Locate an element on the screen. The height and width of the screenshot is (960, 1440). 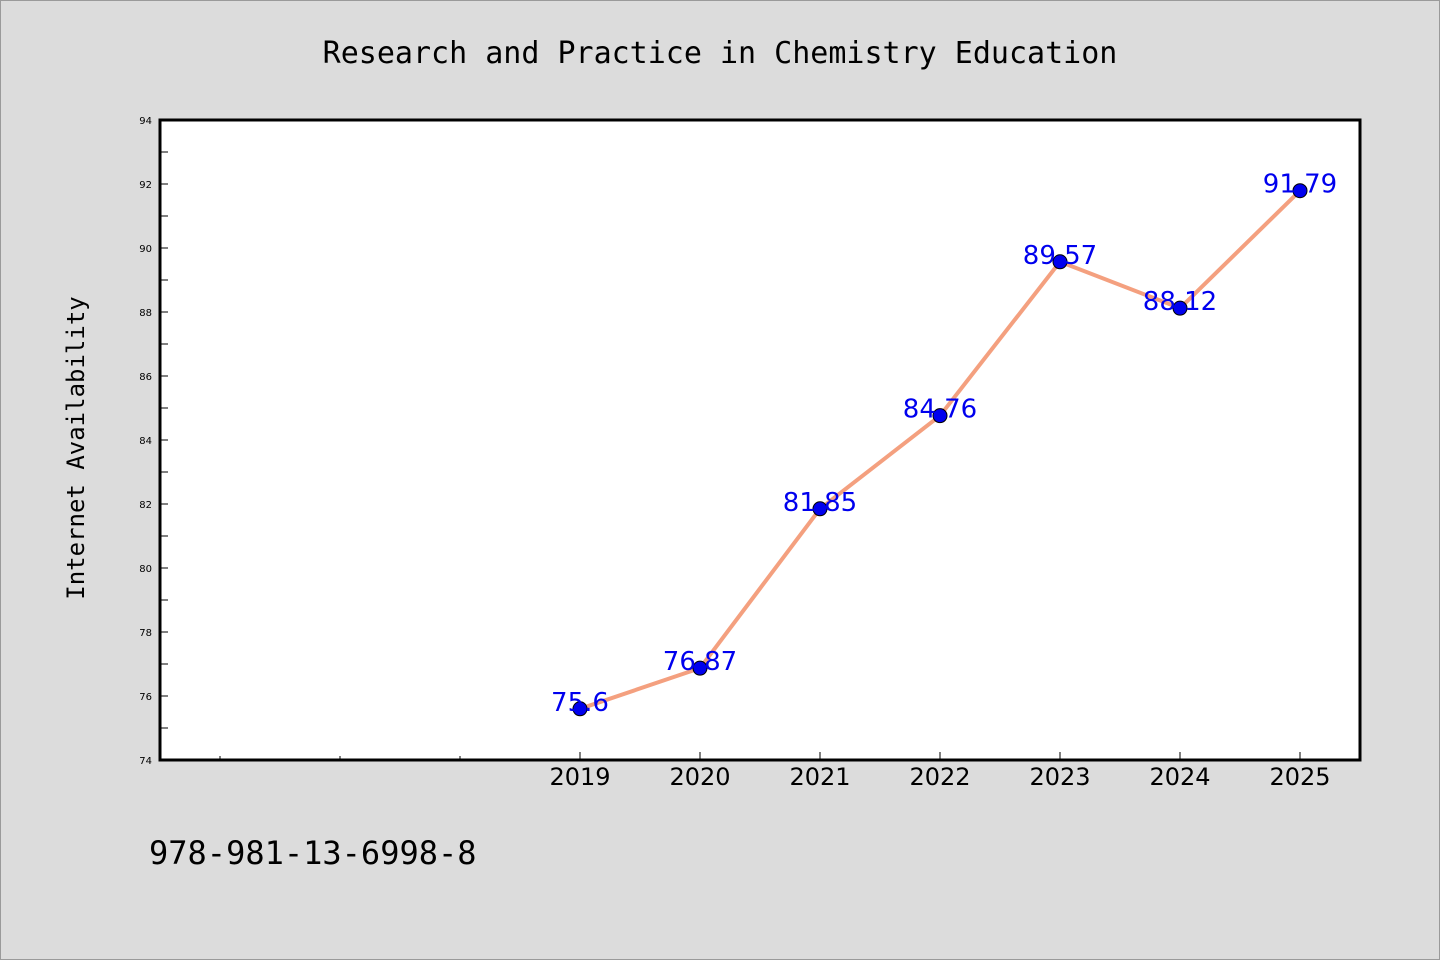
isbn-text: 978-981-13-6998-8 is located at coordinates (313, 853).